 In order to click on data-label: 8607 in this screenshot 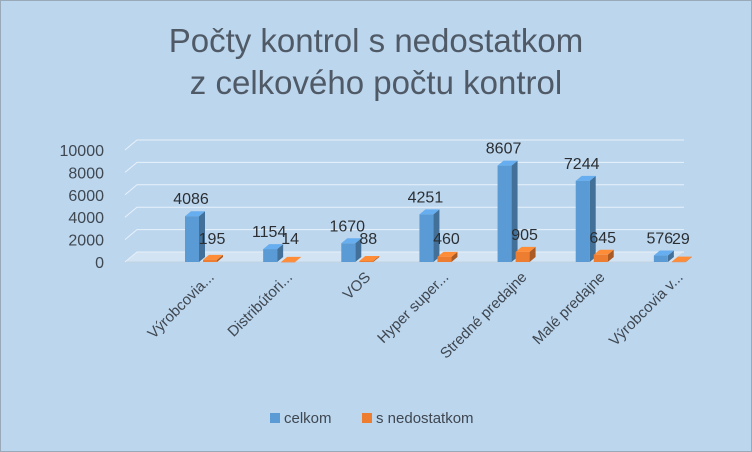, I will do `click(504, 149)`.